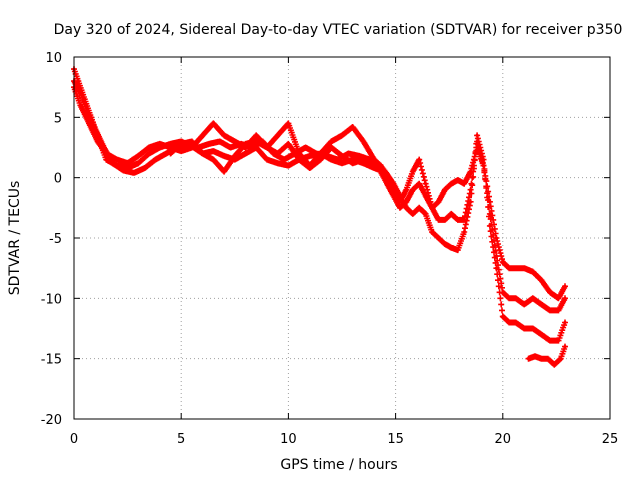 The width and height of the screenshot is (640, 480). What do you see at coordinates (610, 439) in the screenshot?
I see `x-tick-label: 25` at bounding box center [610, 439].